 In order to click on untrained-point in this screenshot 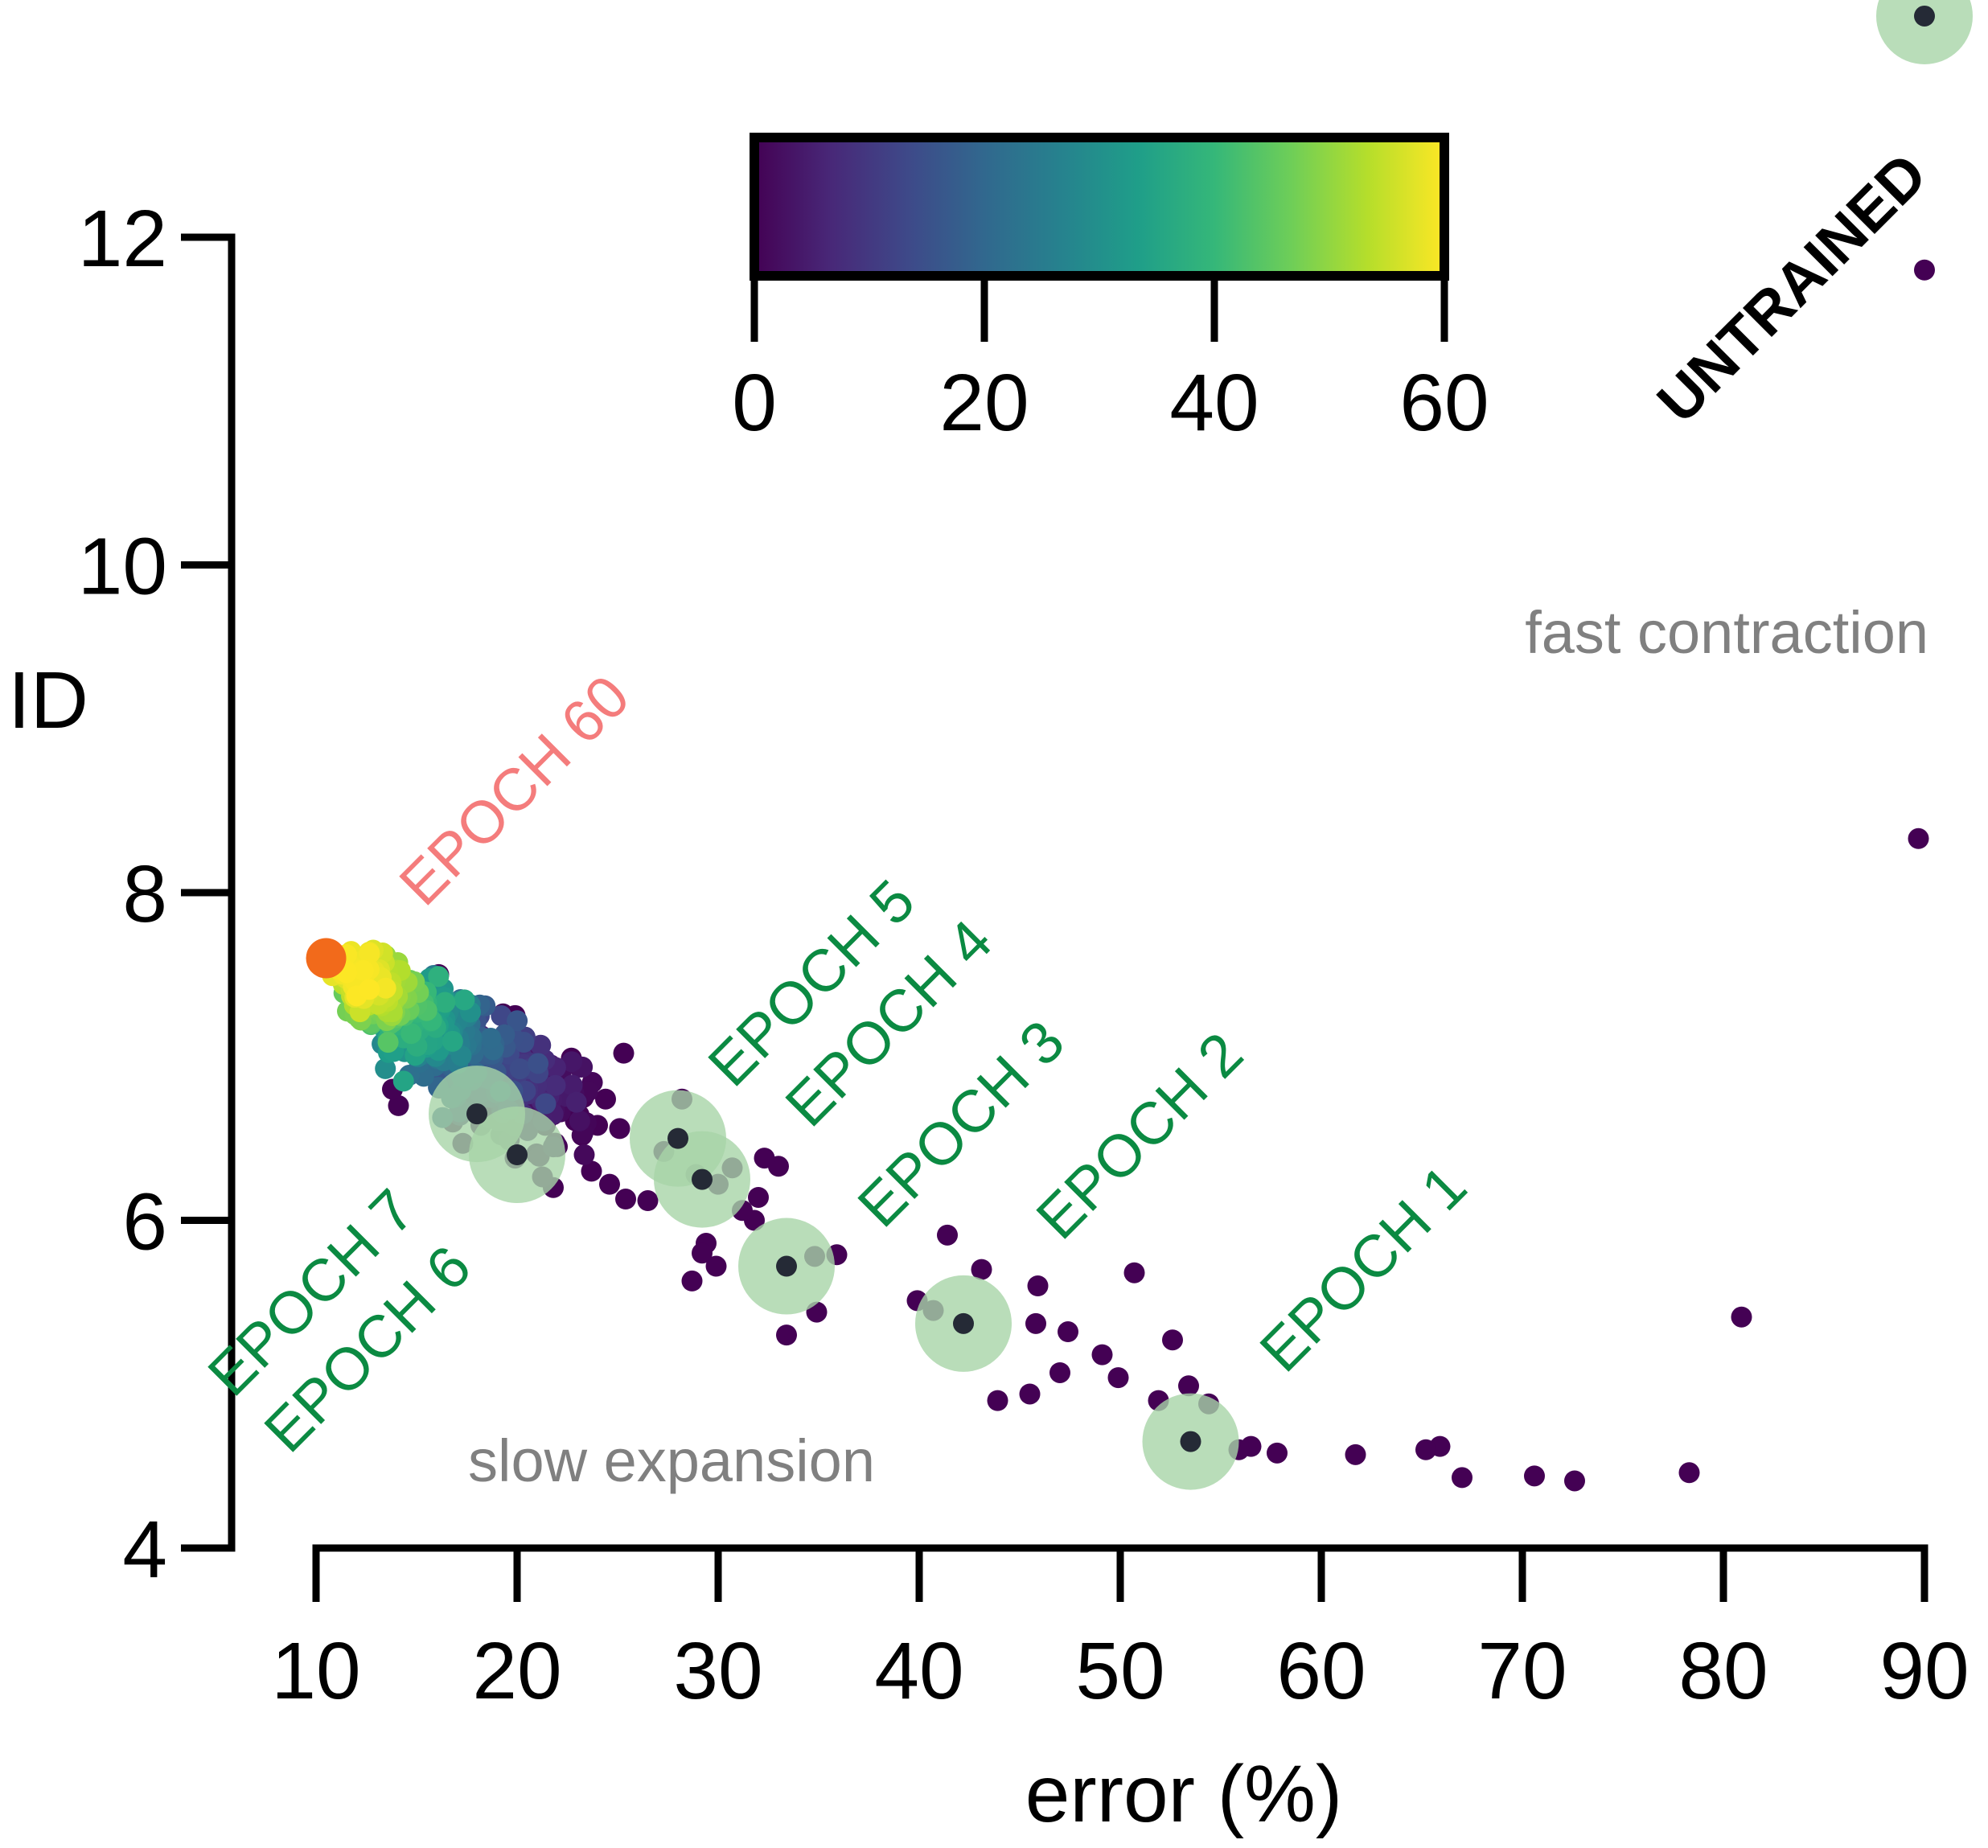, I will do `click(1924, 16)`.